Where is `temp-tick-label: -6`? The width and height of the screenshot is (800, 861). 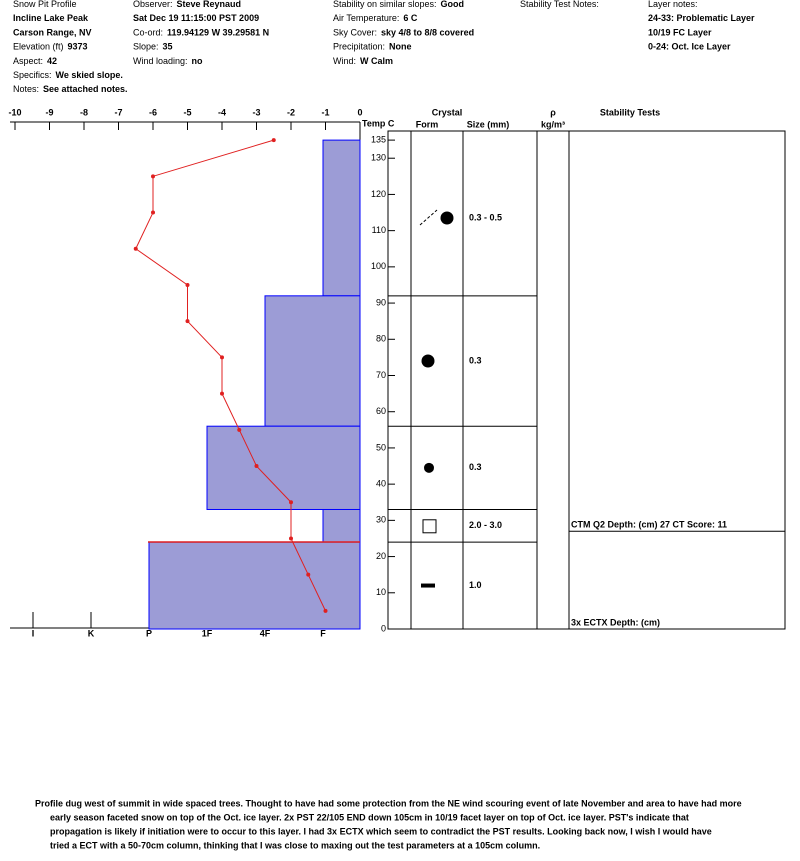 temp-tick-label: -6 is located at coordinates (153, 112).